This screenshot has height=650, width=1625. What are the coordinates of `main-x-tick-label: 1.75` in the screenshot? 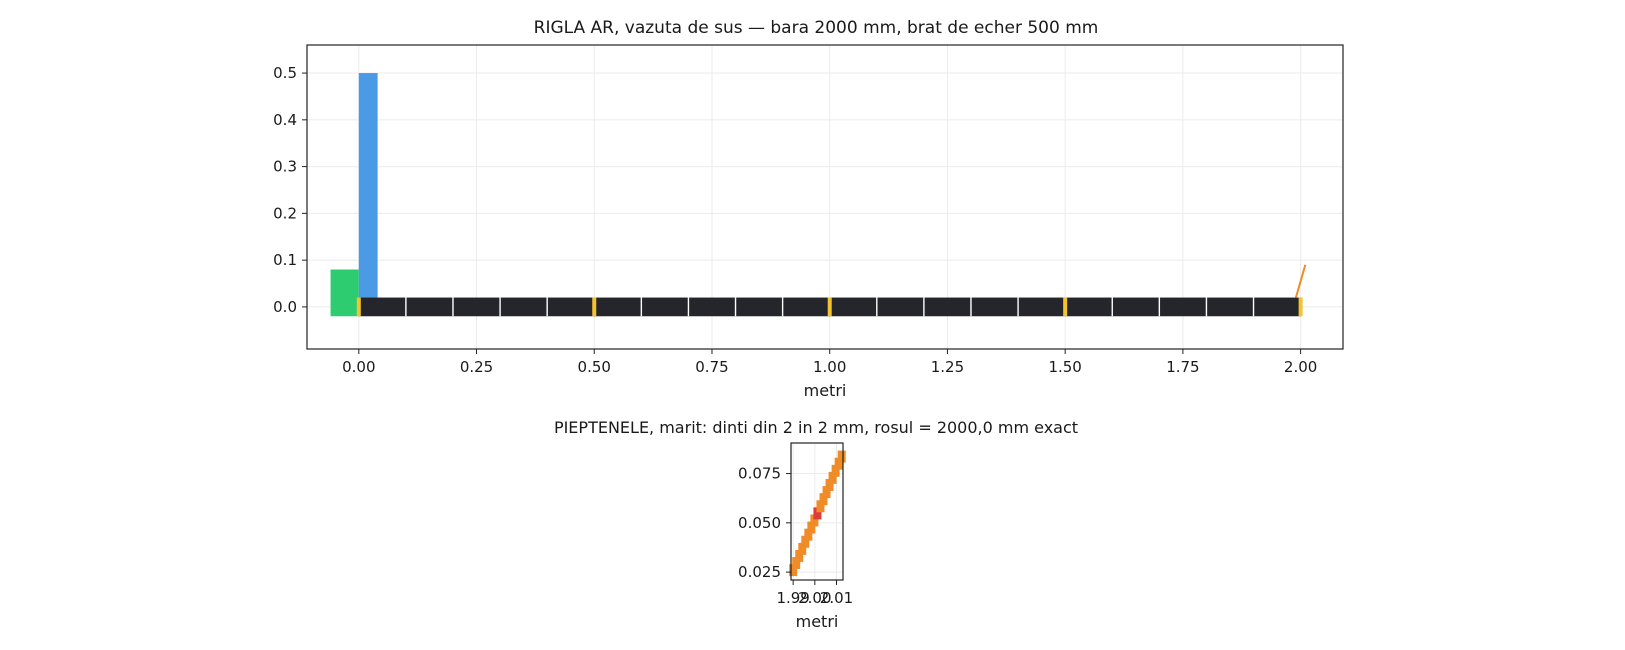 It's located at (1182, 367).